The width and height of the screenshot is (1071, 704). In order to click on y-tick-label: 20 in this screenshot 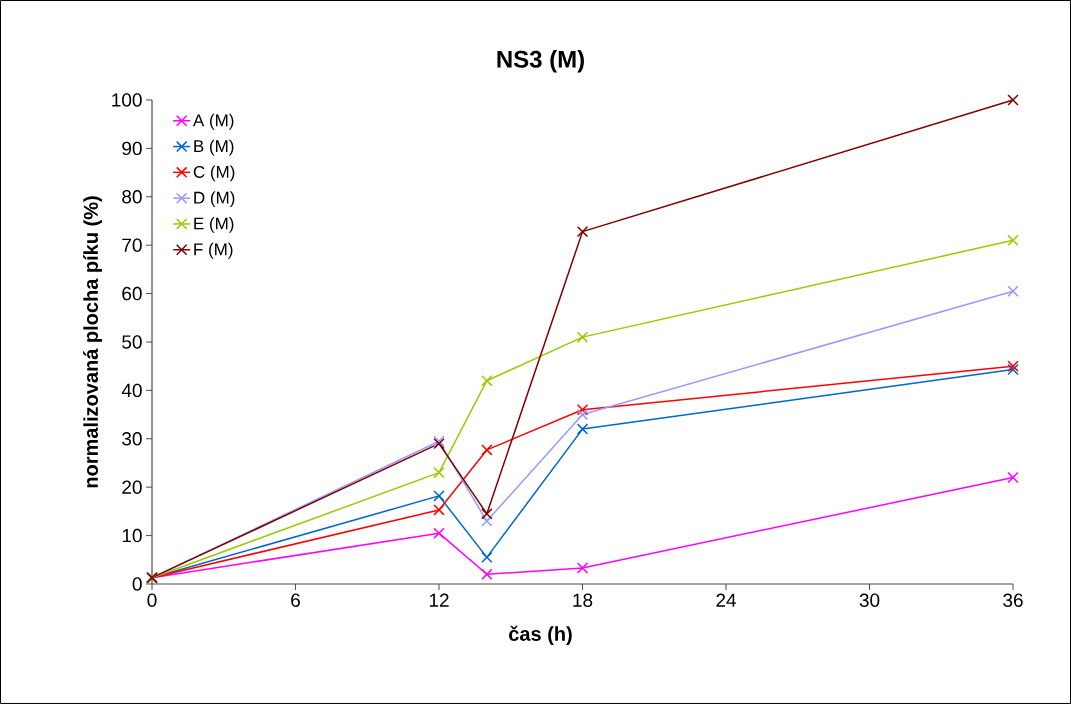, I will do `click(132, 487)`.